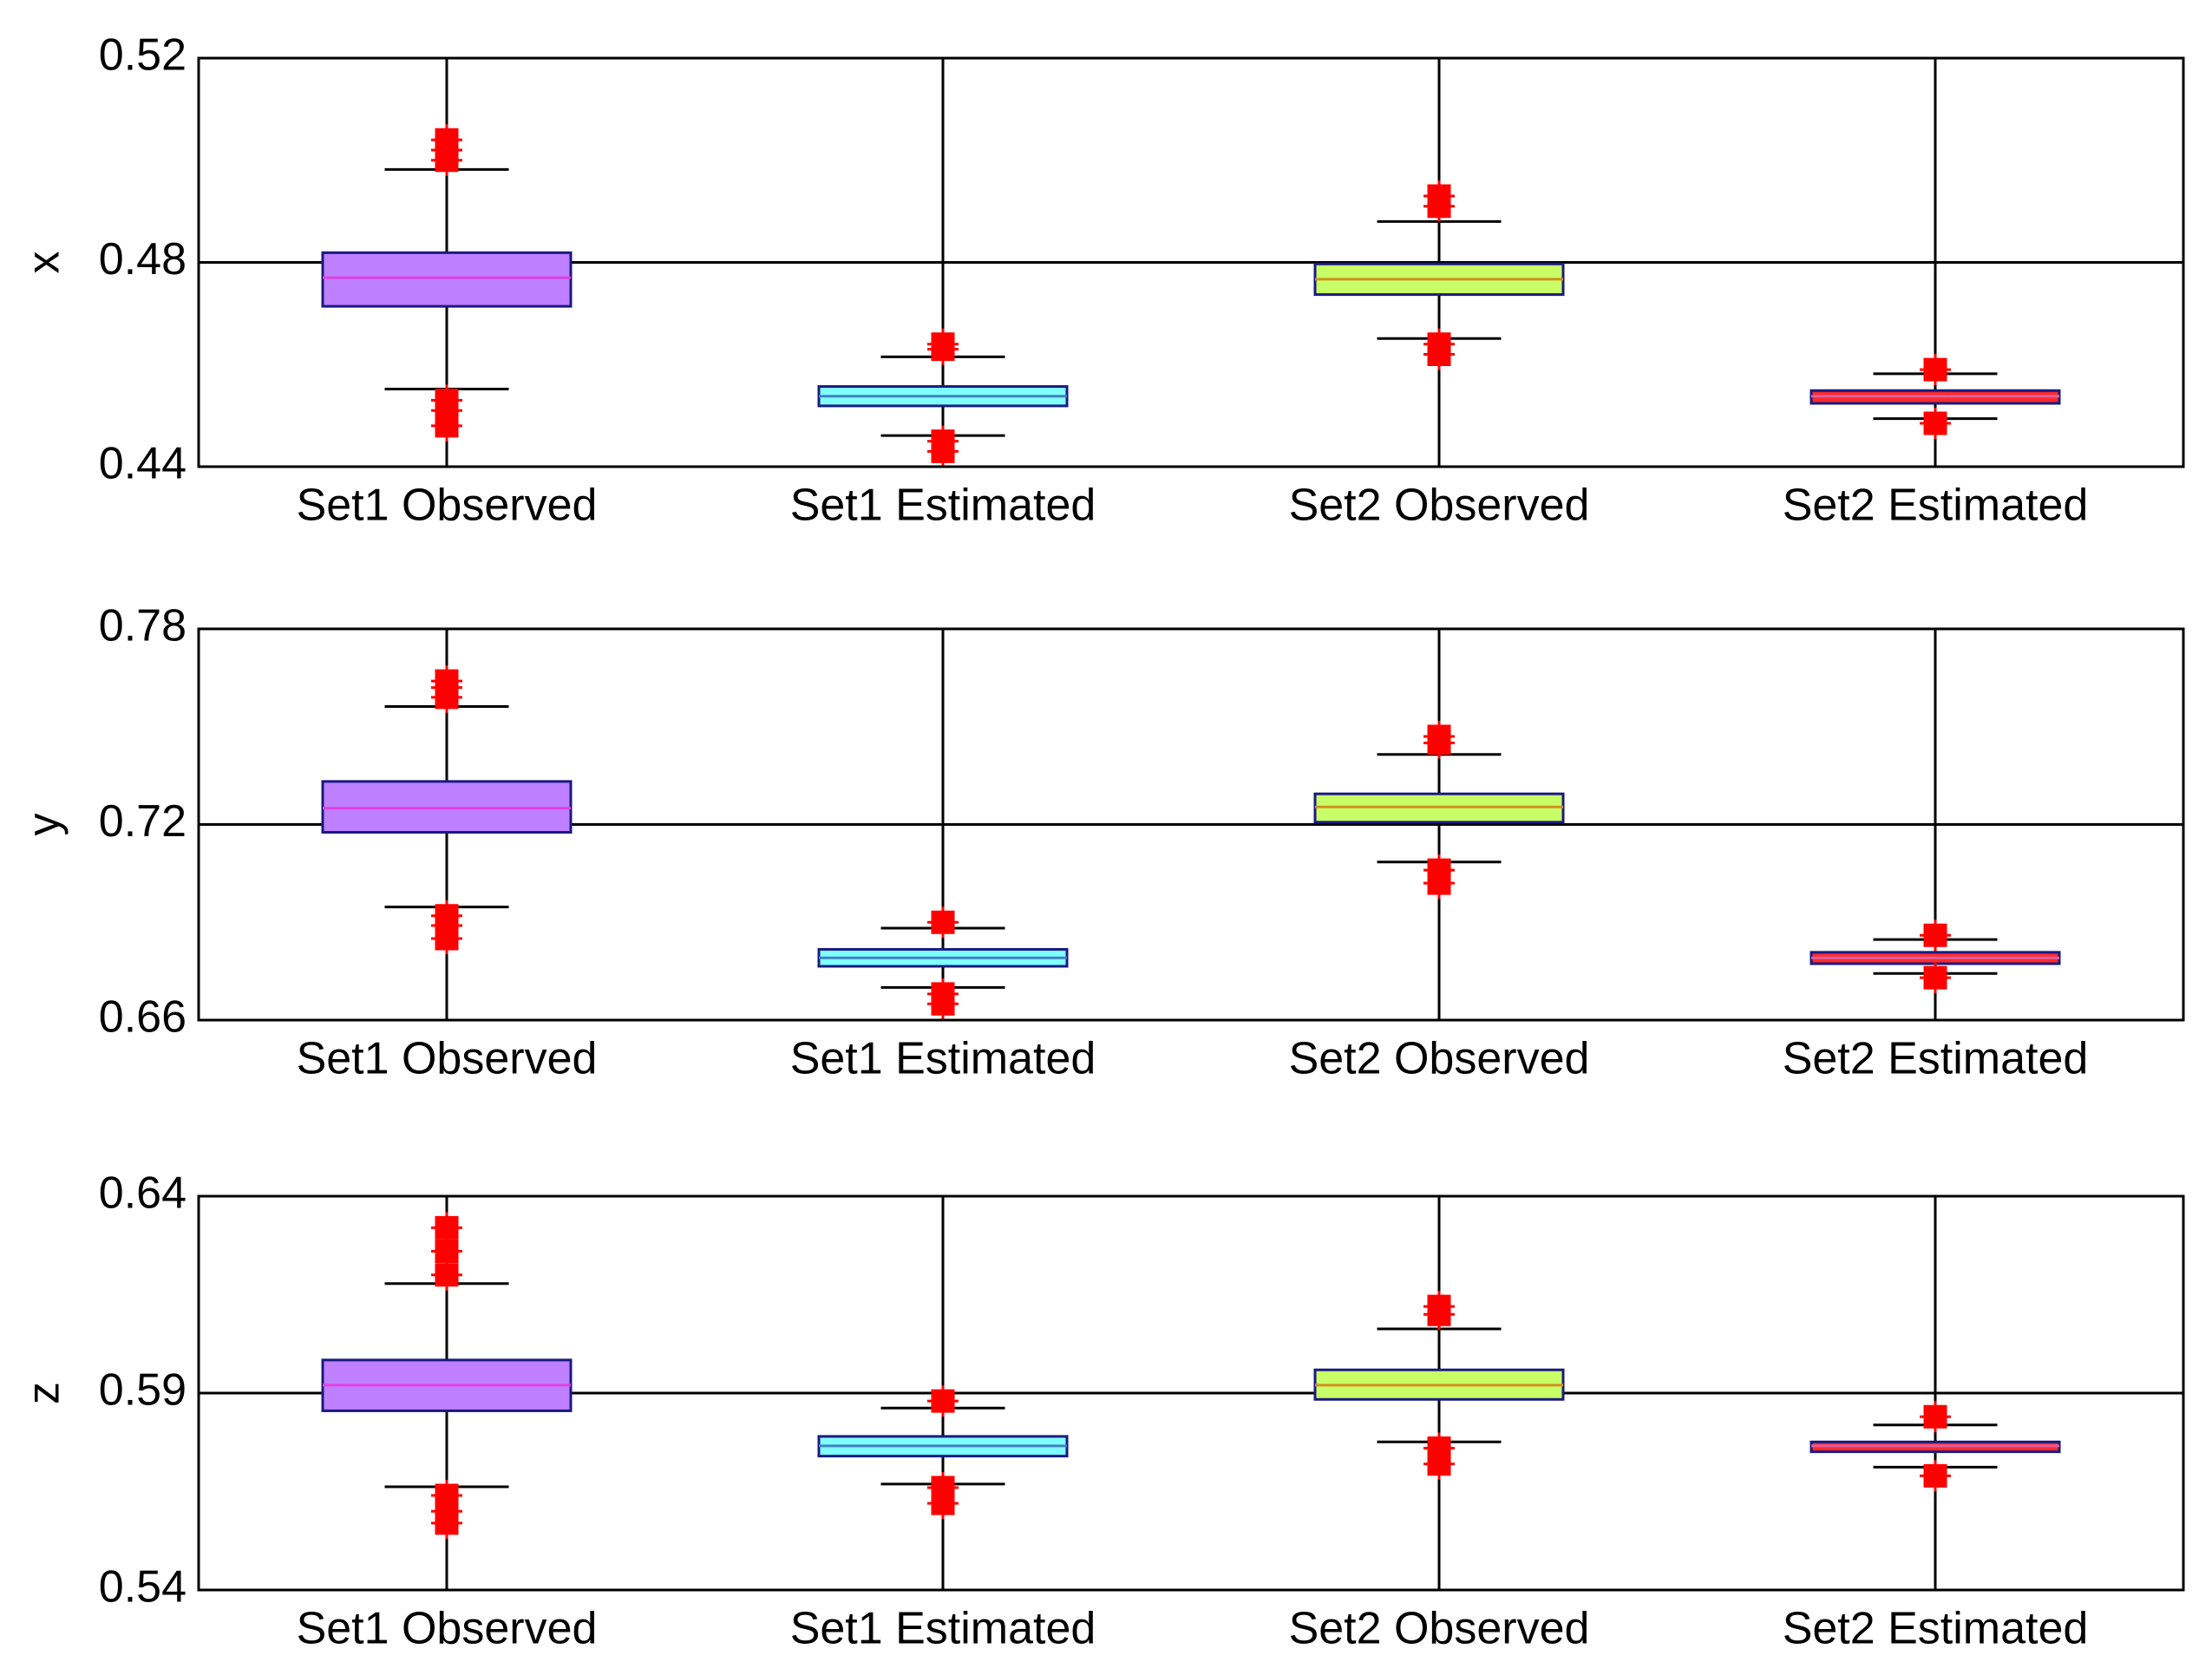 Image resolution: width=2212 pixels, height=1675 pixels. I want to click on y-tick-label: 0.52, so click(143, 55).